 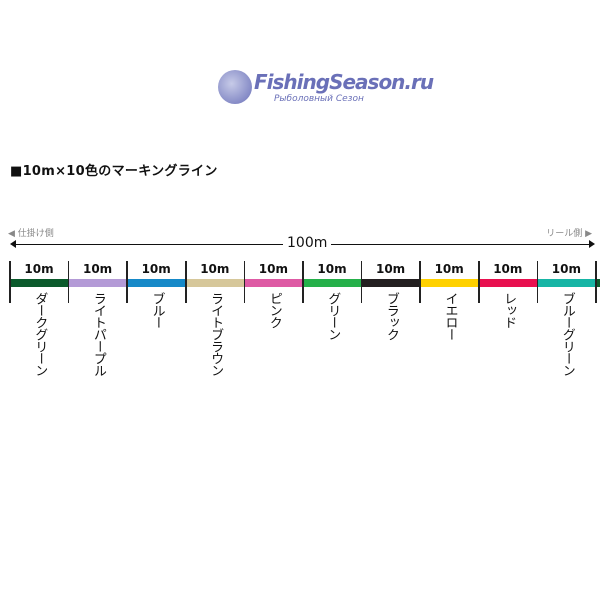 What do you see at coordinates (114, 171) in the screenshot?
I see `diagram-title: ■10m×10色のマーキングライン` at bounding box center [114, 171].